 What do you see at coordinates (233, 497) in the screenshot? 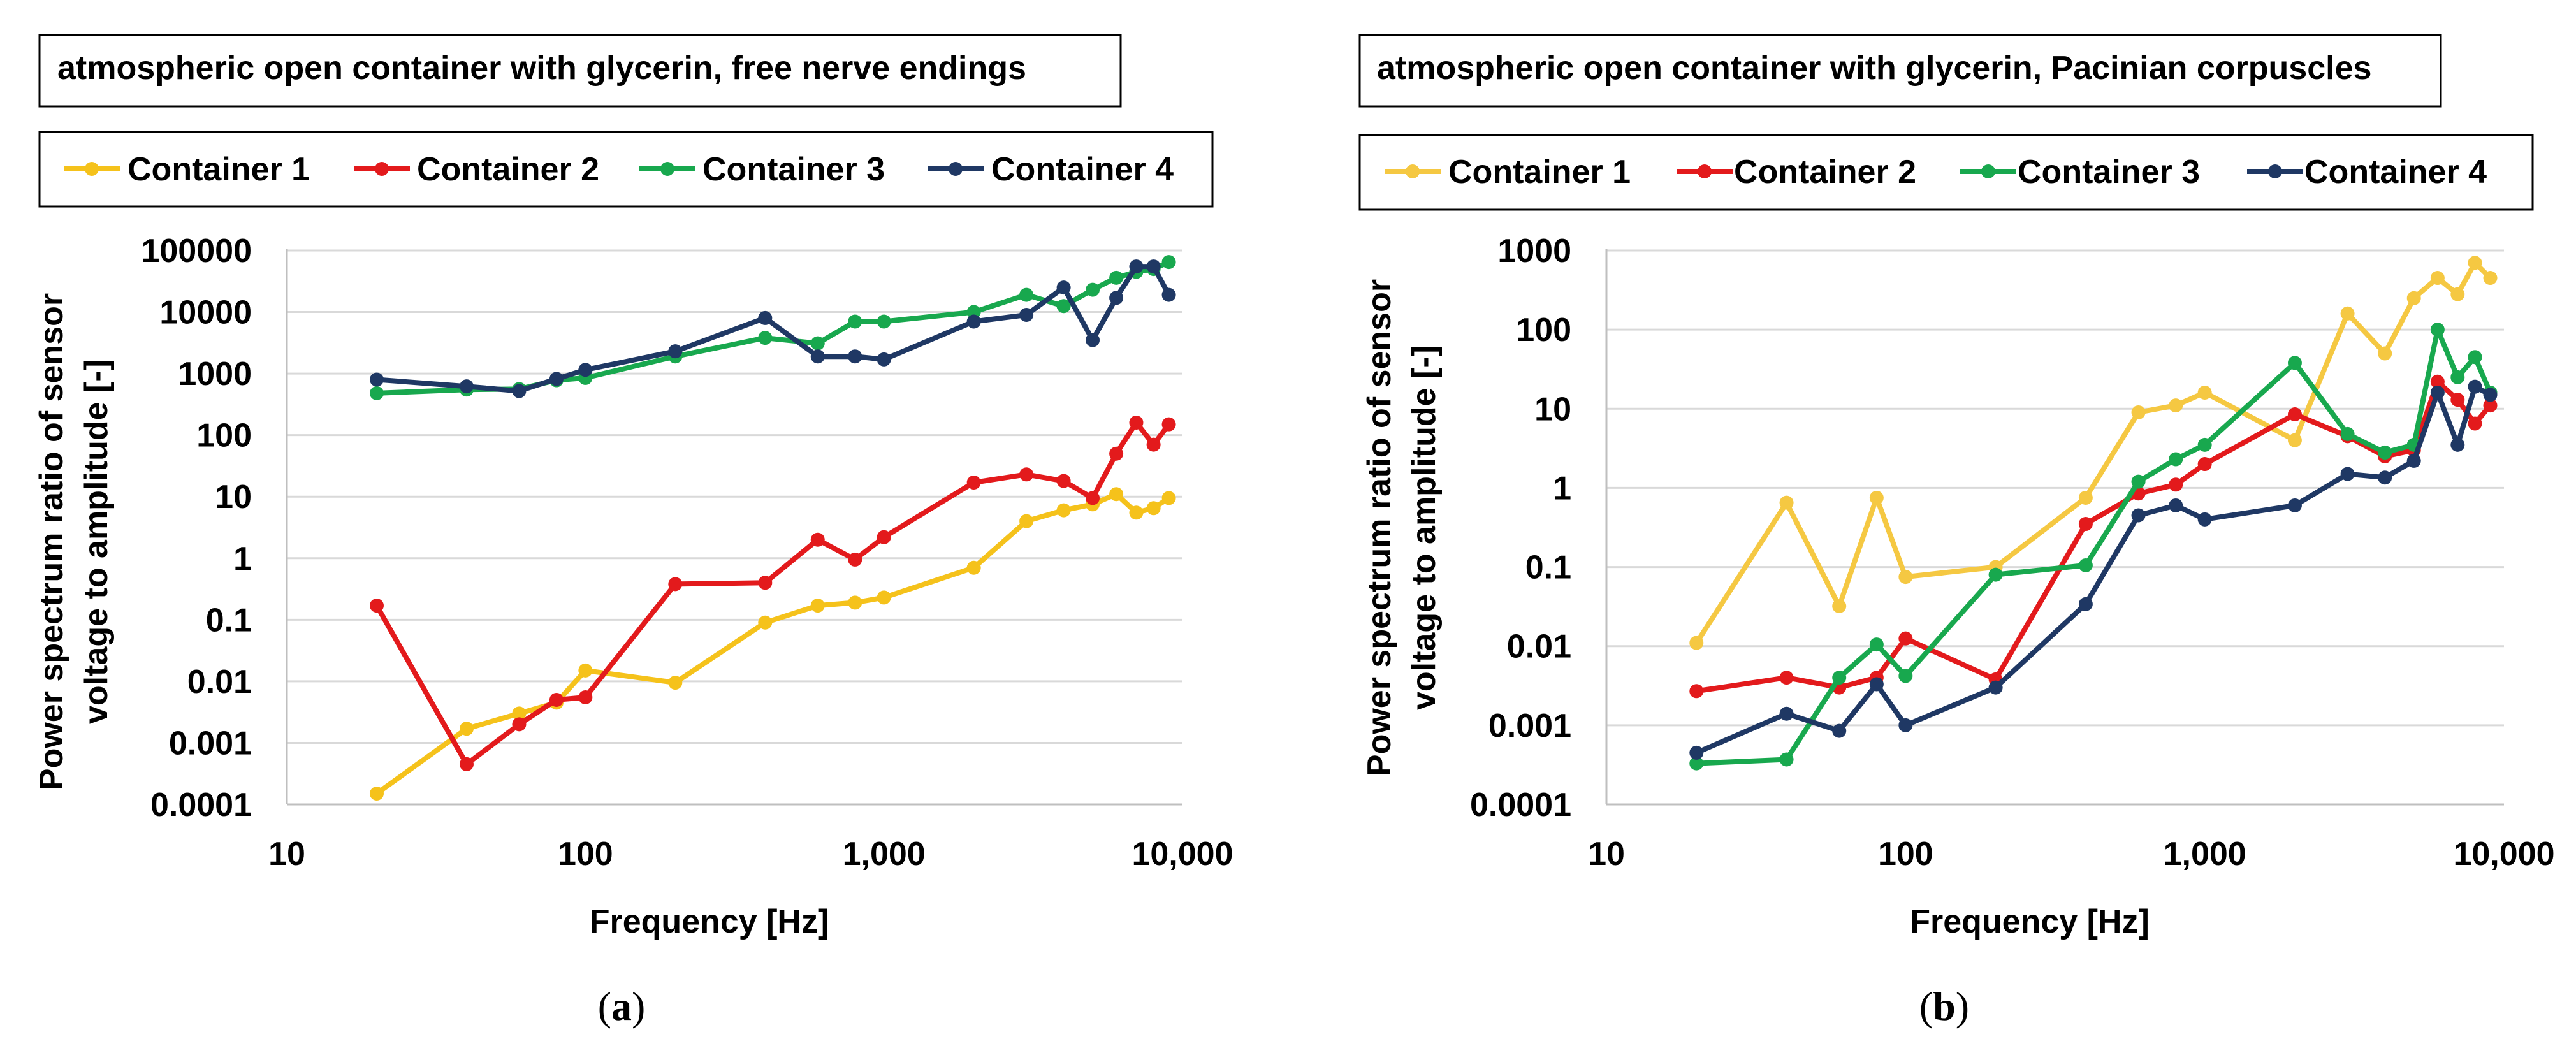
I see `y-tick-label: 10` at bounding box center [233, 497].